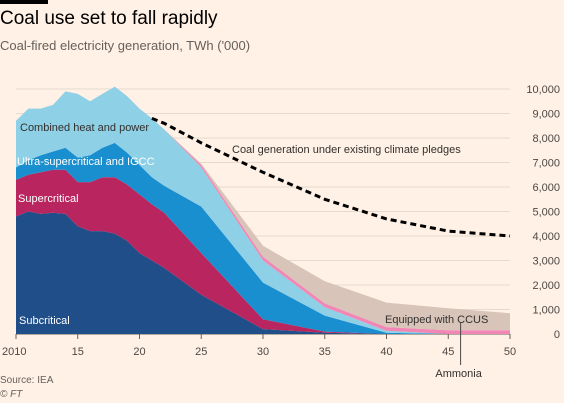 Image resolution: width=564 pixels, height=403 pixels. Describe the element at coordinates (84, 128) in the screenshot. I see `label-combined-heat-and-power: Combined heat and power` at that location.